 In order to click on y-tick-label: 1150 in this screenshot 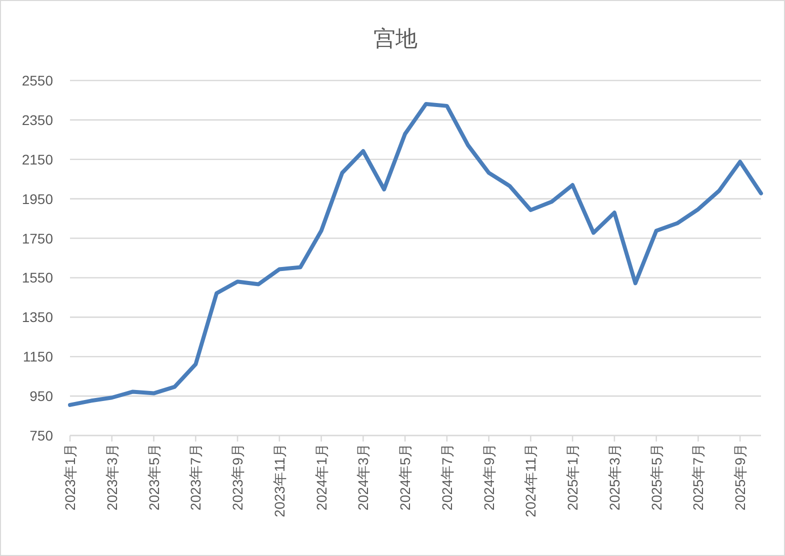, I will do `click(38, 356)`.